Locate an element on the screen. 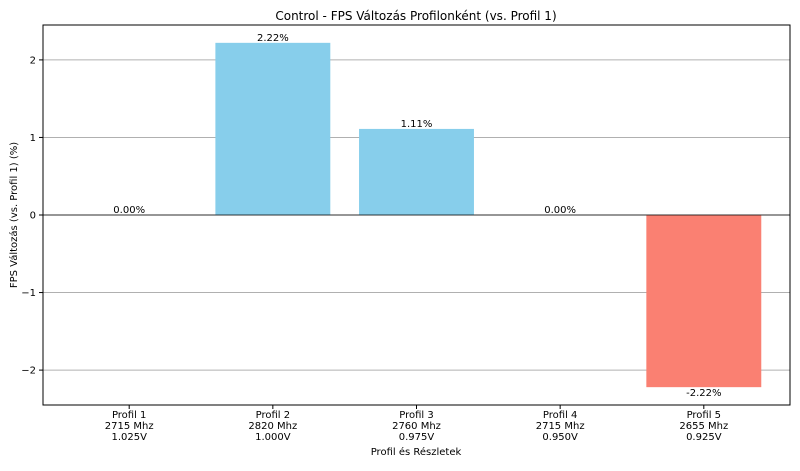 The height and width of the screenshot is (471, 800). x-tick-label: Profil 3 2760 Mhz 0.975V is located at coordinates (416, 426).